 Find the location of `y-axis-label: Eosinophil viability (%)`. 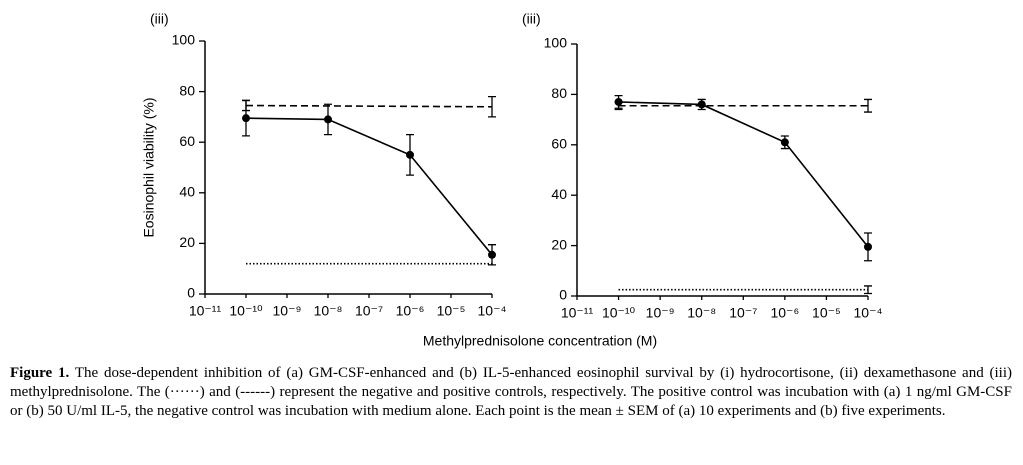

y-axis-label: Eosinophil viability (%) is located at coordinates (149, 167).